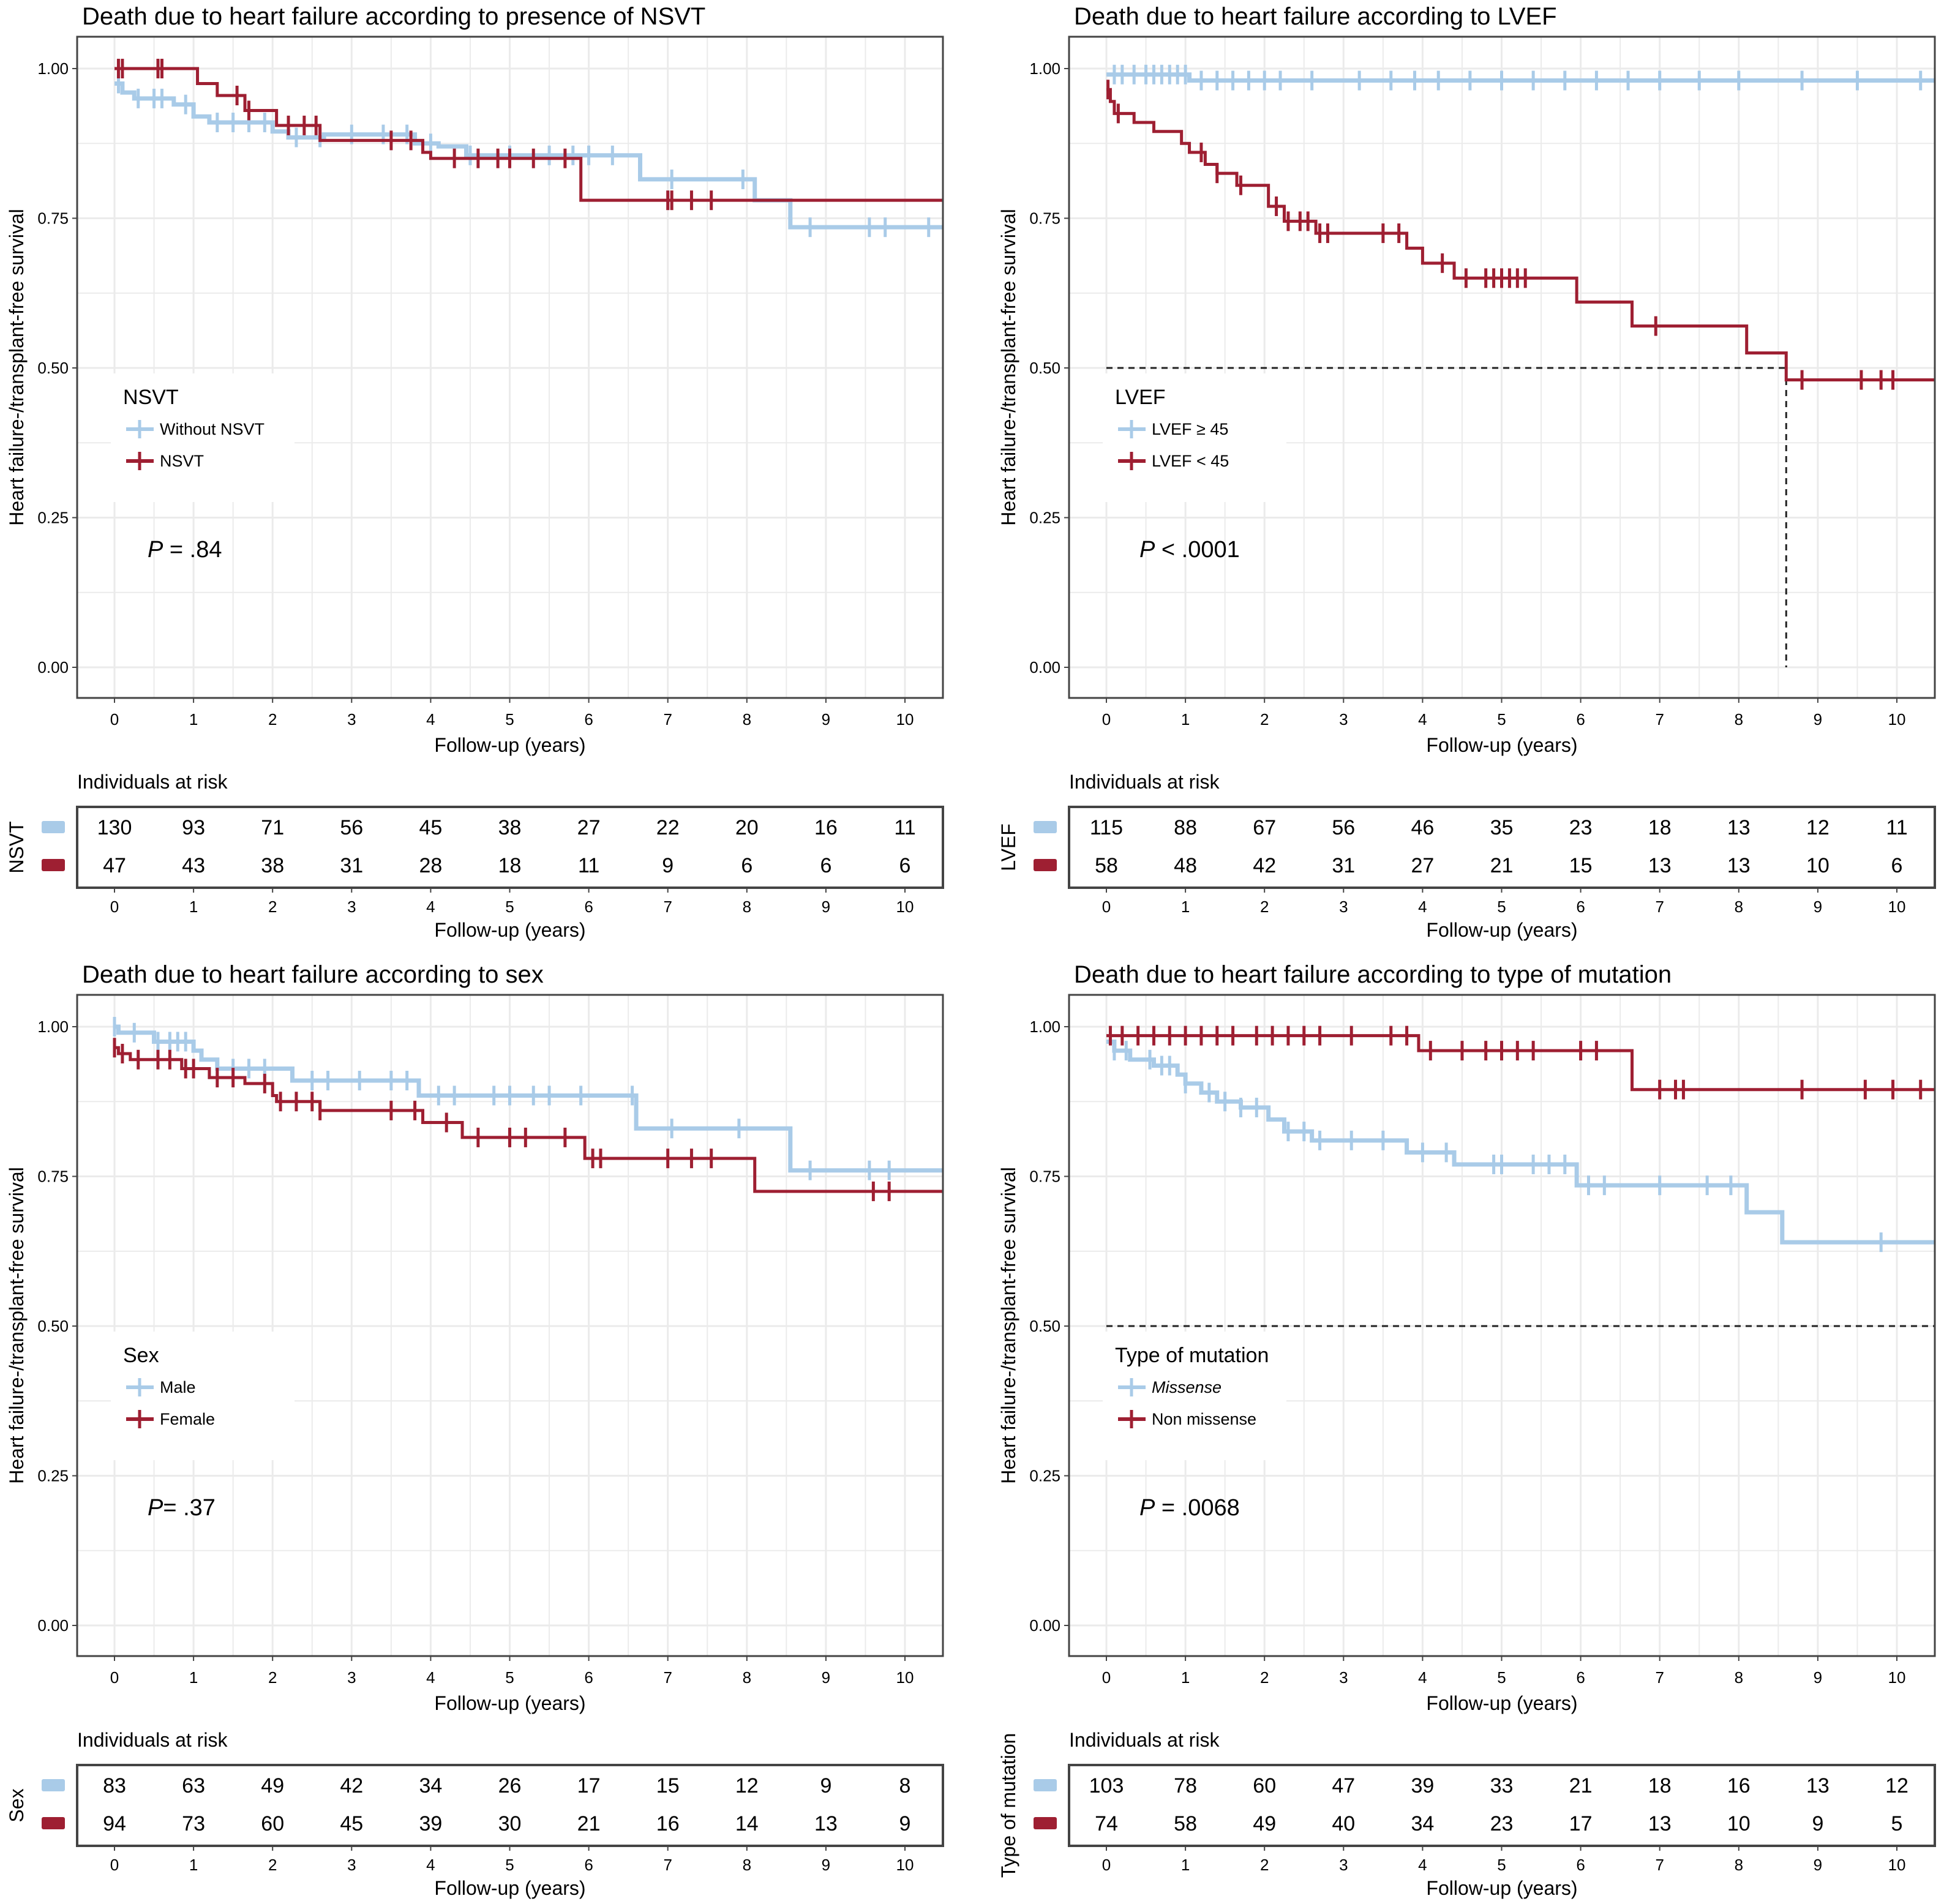 Image resolution: width=1944 pixels, height=1904 pixels. What do you see at coordinates (272, 1678) in the screenshot?
I see `x-tick-label: 2` at bounding box center [272, 1678].